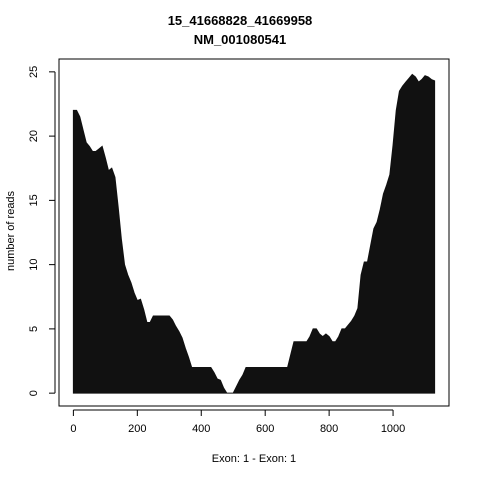 The image size is (480, 480). What do you see at coordinates (34, 200) in the screenshot?
I see `y-tick-label: 15` at bounding box center [34, 200].